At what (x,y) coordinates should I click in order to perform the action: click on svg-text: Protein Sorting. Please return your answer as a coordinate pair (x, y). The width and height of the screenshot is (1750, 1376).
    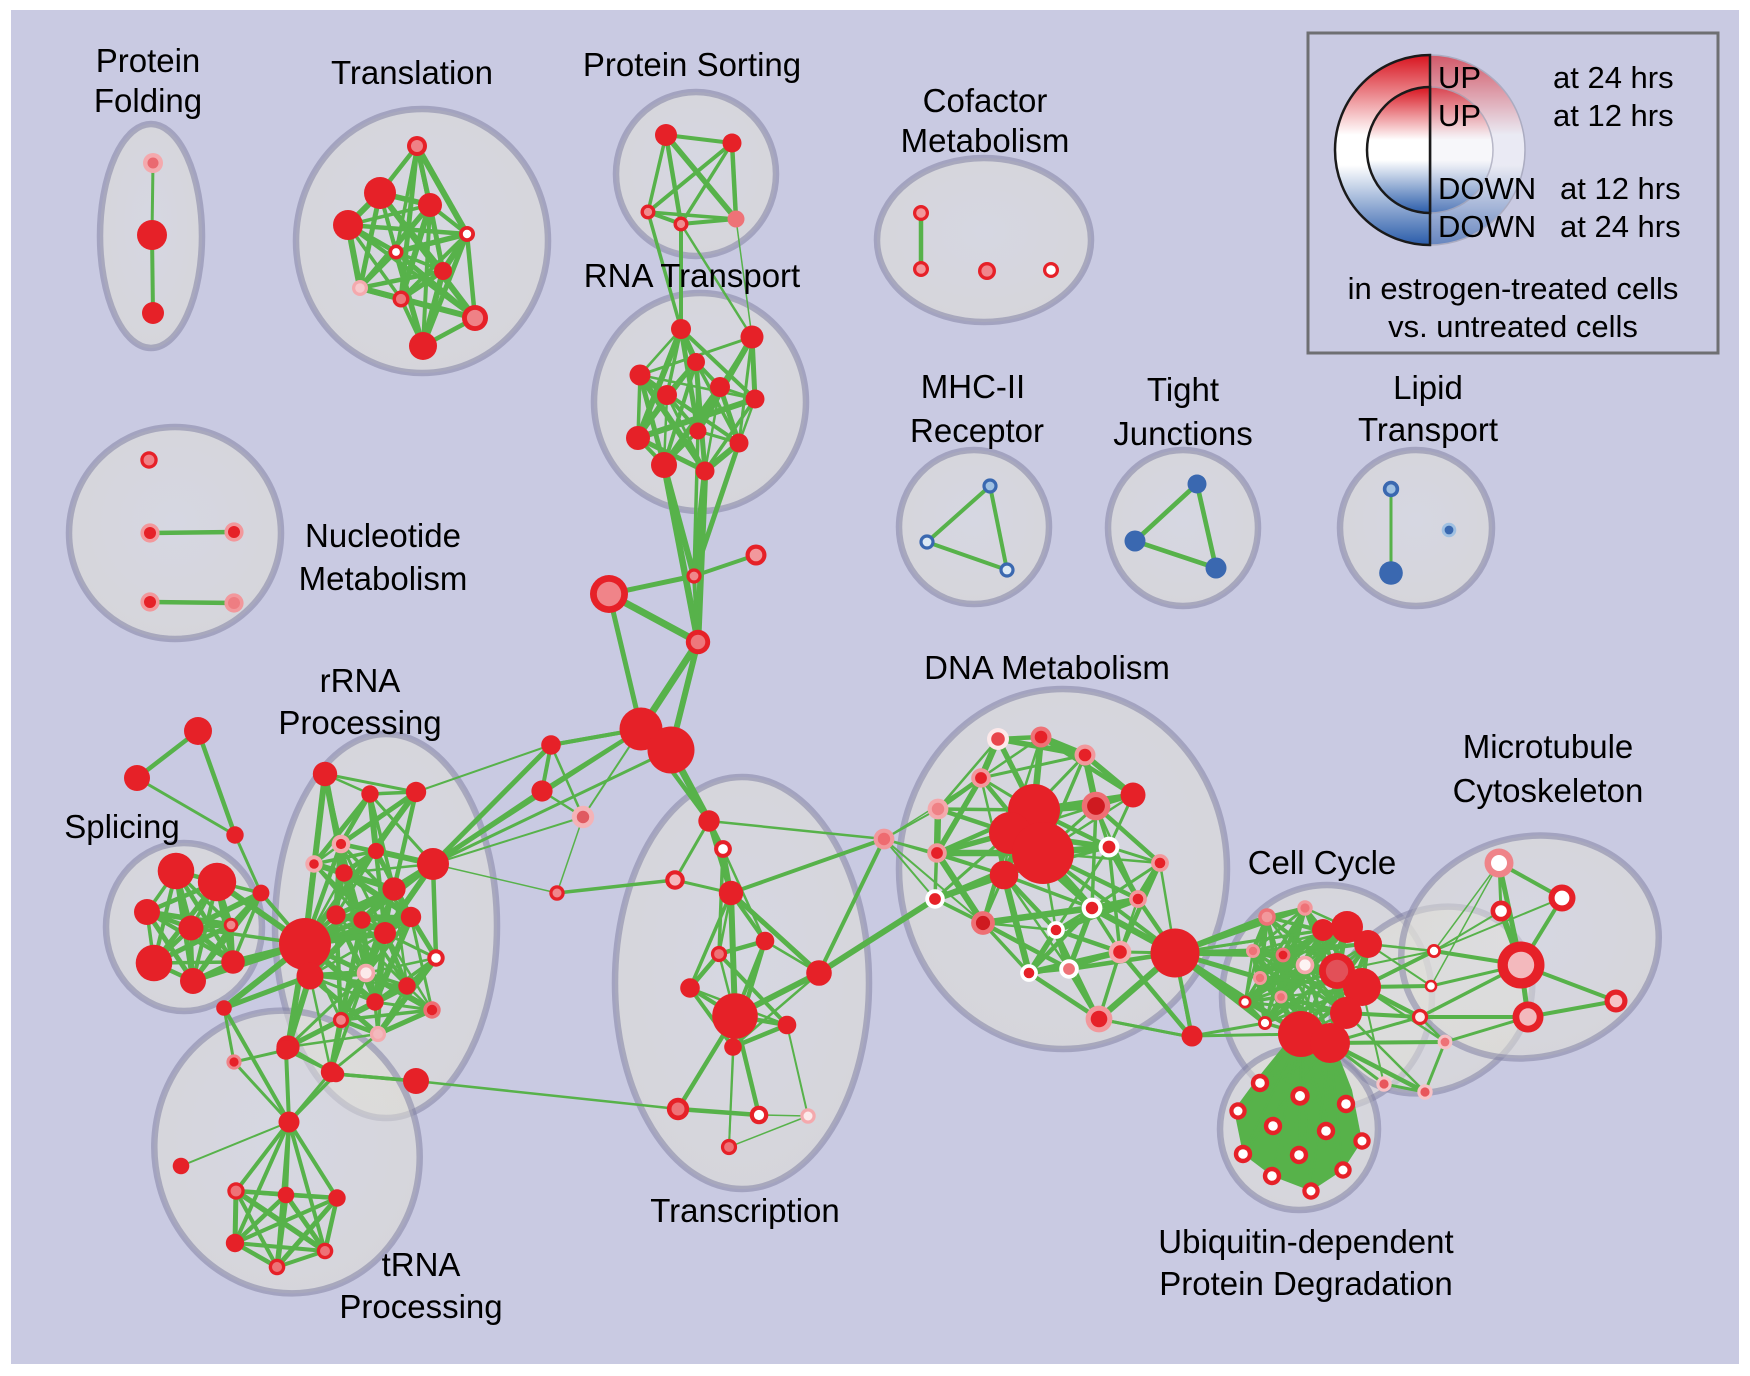
    Looking at the image, I should click on (692, 64).